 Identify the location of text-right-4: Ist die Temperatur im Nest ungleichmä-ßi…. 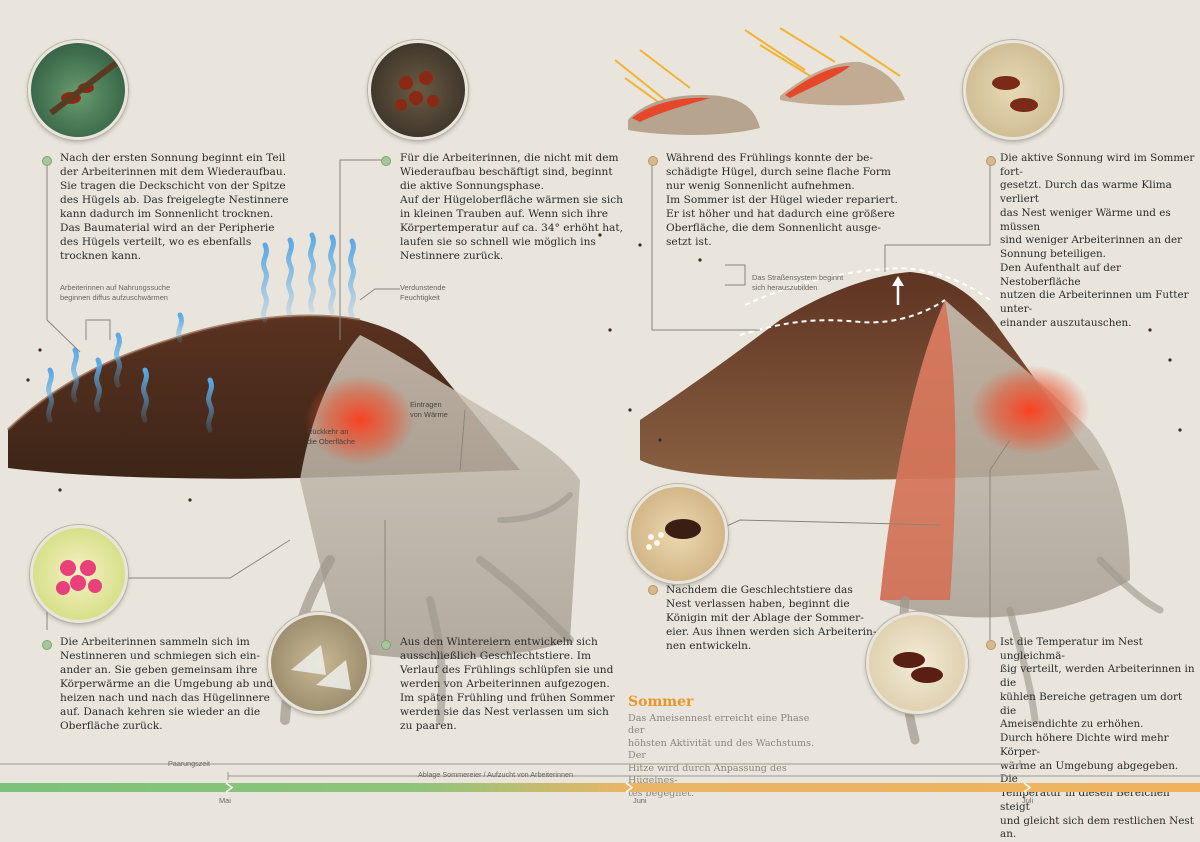
(1097, 738).